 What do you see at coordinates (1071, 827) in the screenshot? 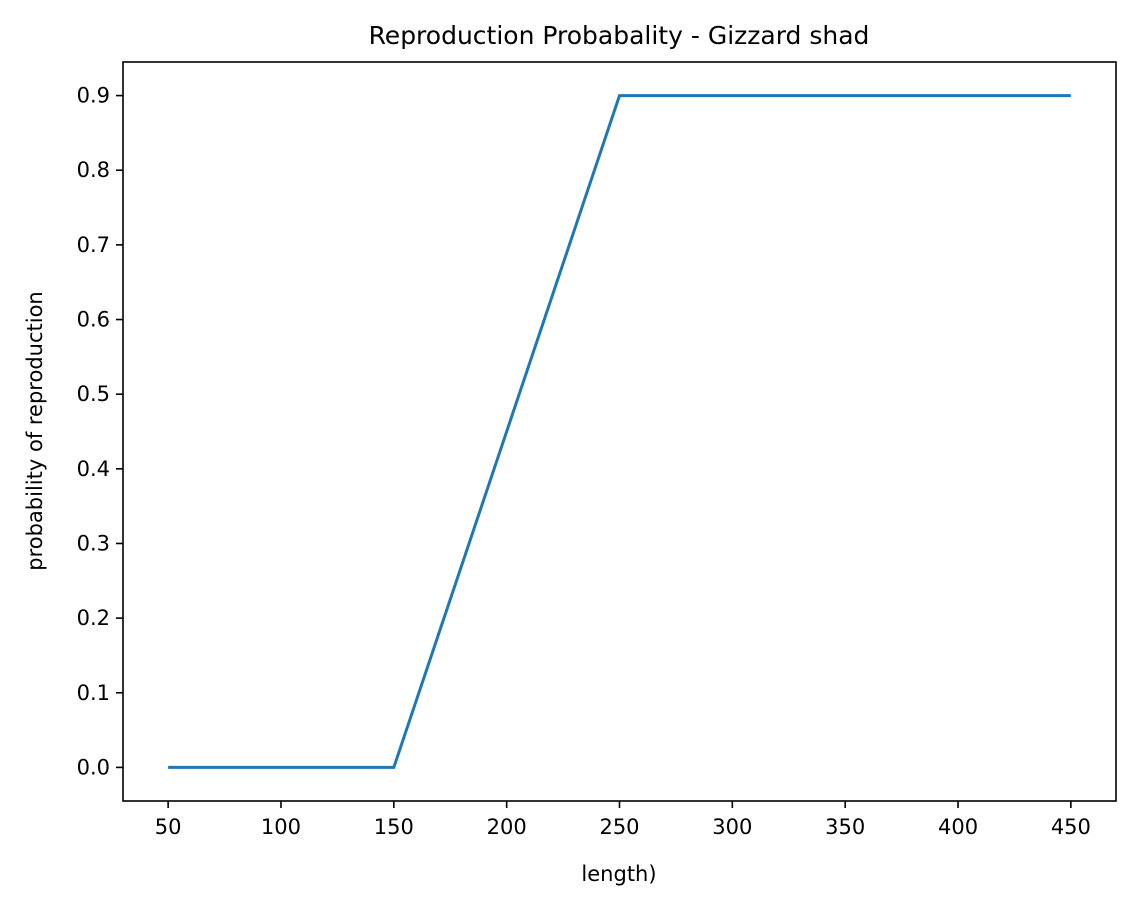
I see `x-tick-label: 450` at bounding box center [1071, 827].